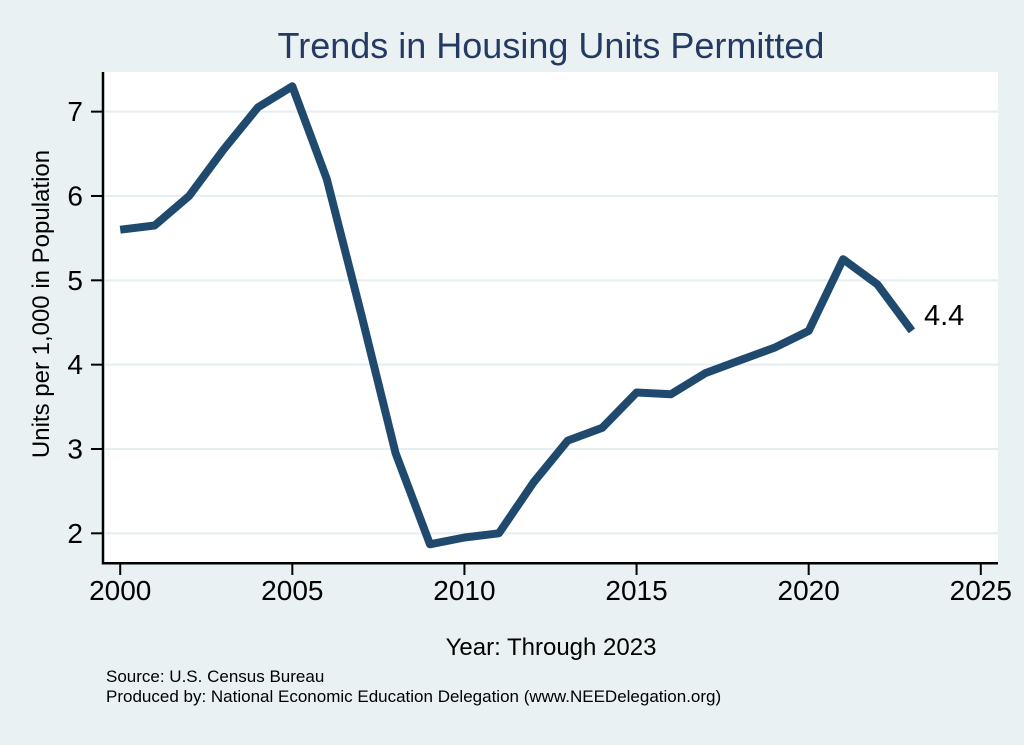 This screenshot has width=1024, height=745. Describe the element at coordinates (120, 590) in the screenshot. I see `x-tick-label-2000: 2000` at that location.